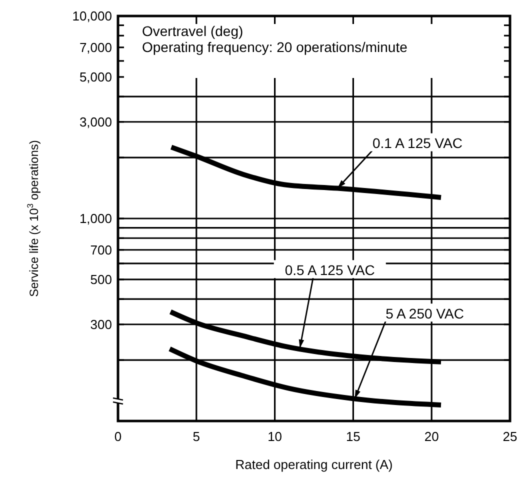  Describe the element at coordinates (353, 436) in the screenshot. I see `x-tick-label: 15` at that location.